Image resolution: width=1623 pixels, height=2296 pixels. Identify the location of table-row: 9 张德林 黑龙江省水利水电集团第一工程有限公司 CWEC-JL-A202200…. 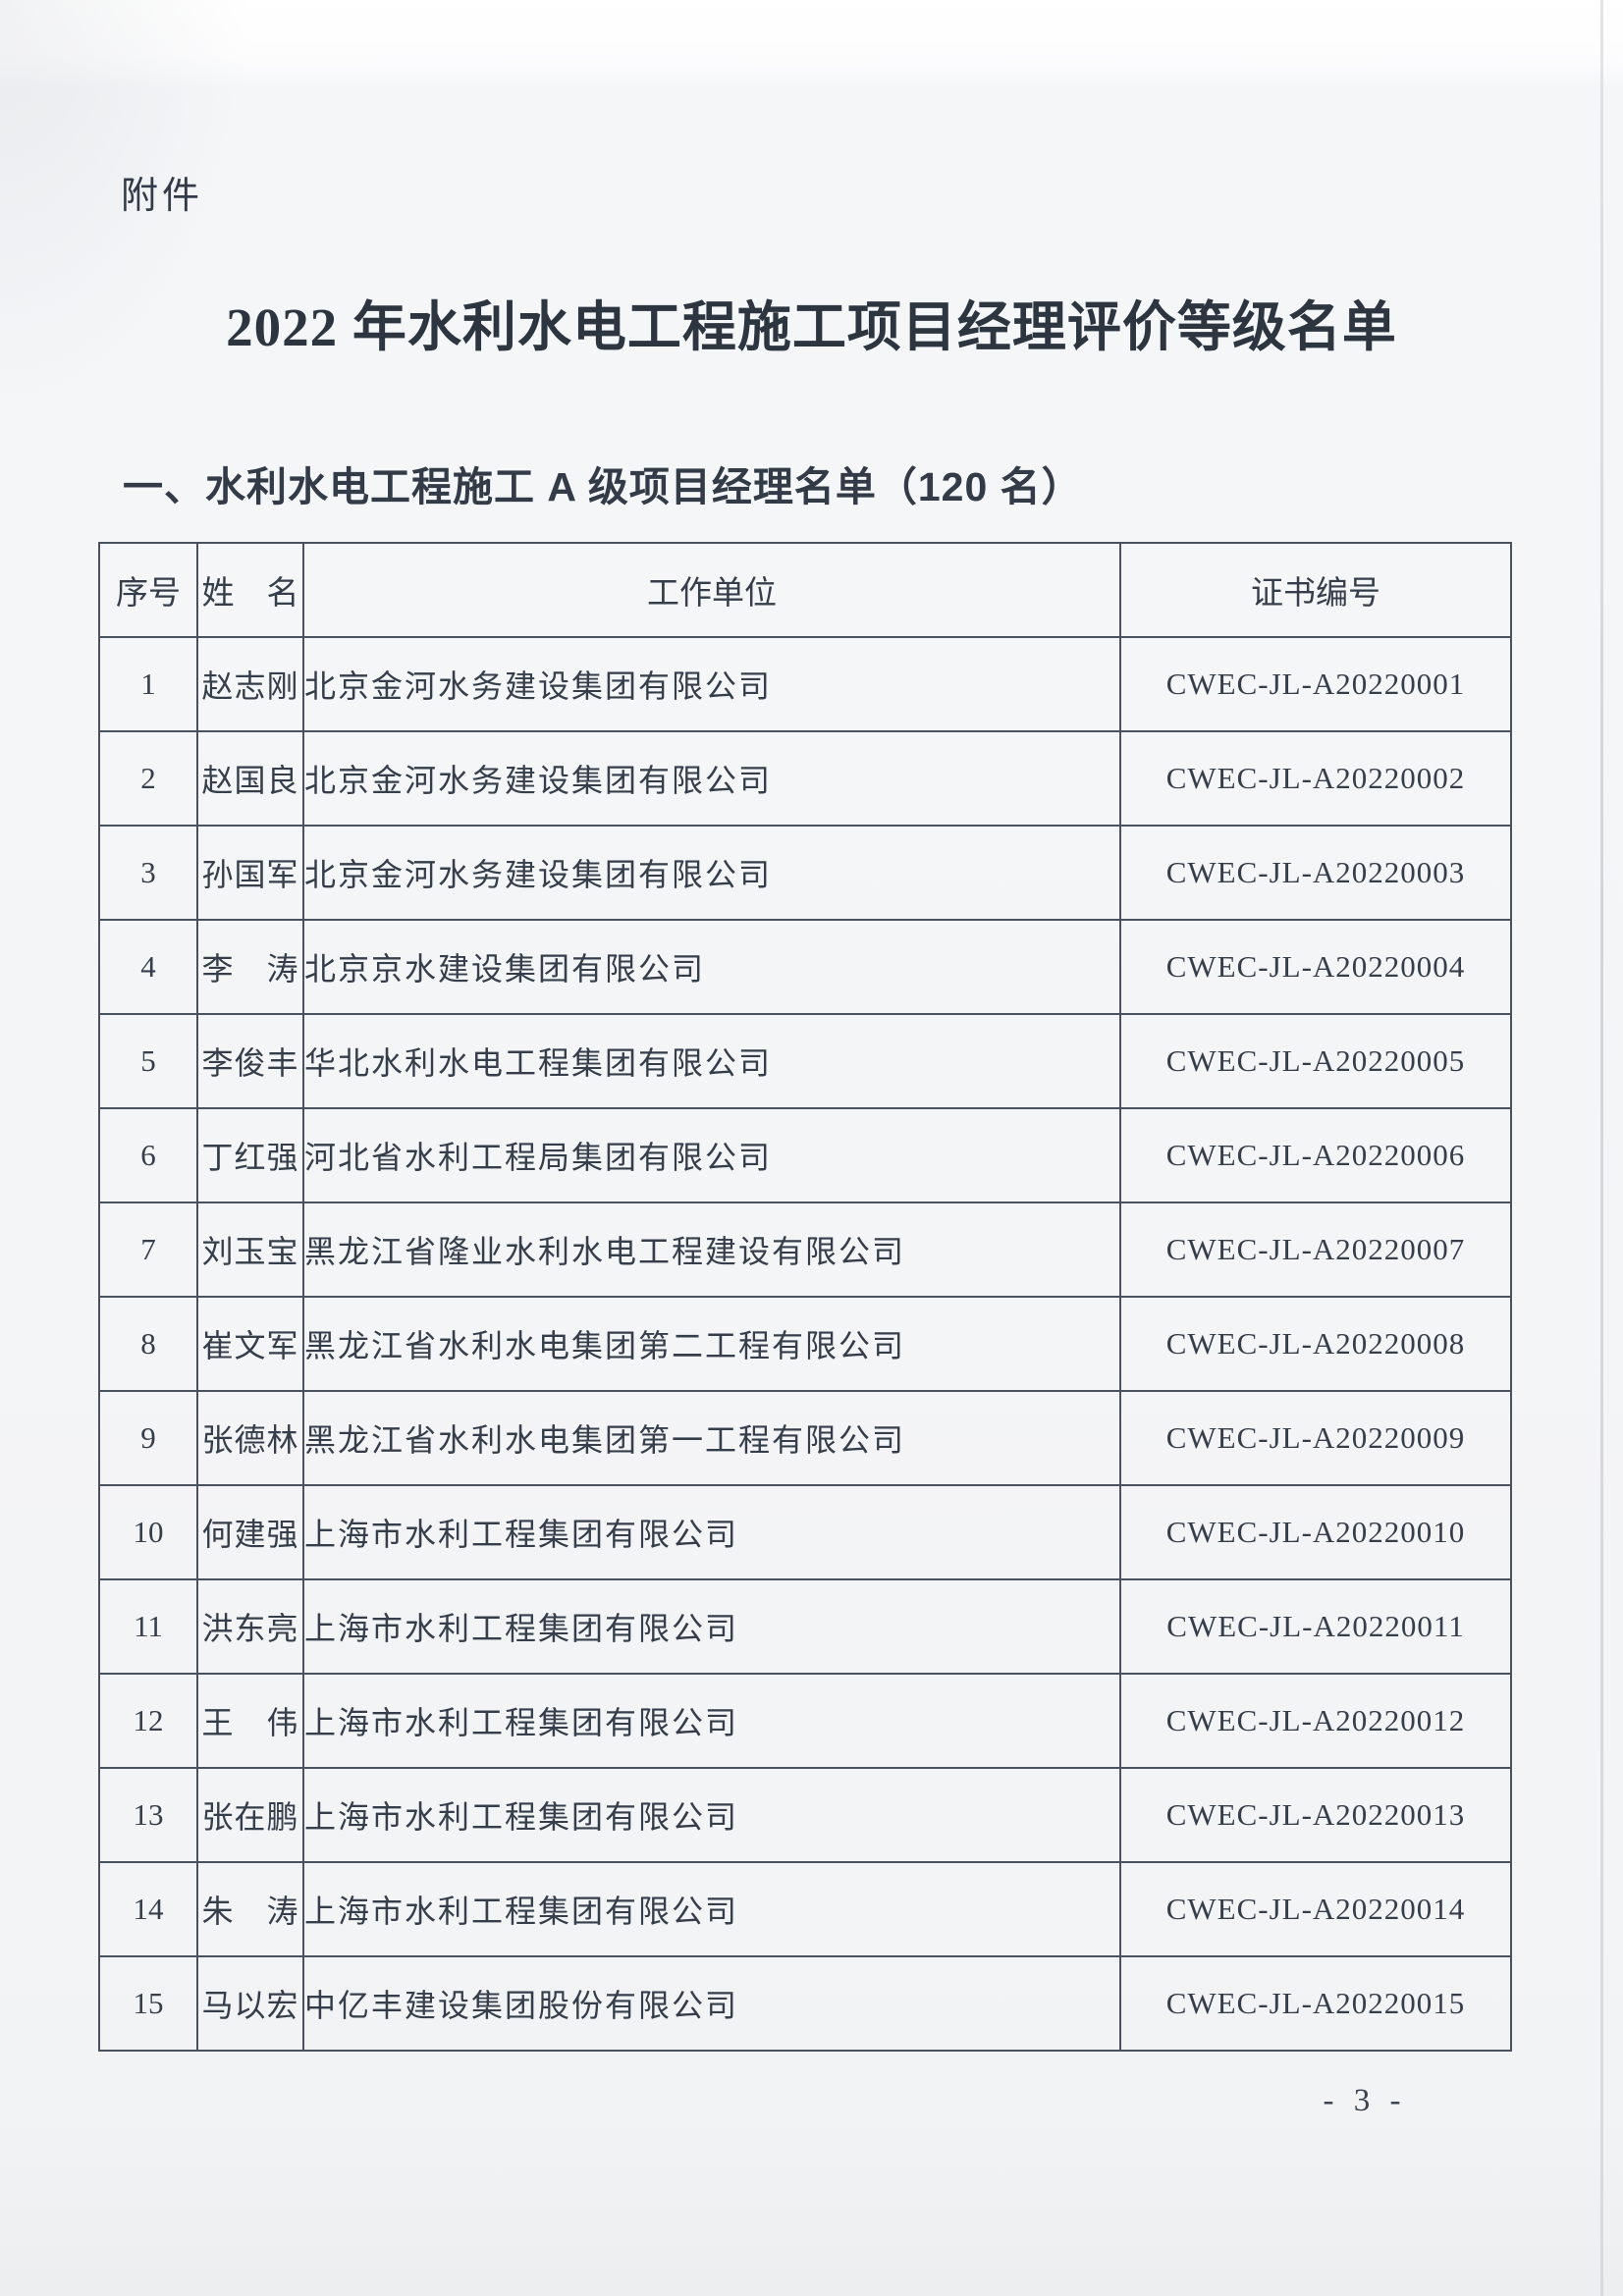
(805, 1438).